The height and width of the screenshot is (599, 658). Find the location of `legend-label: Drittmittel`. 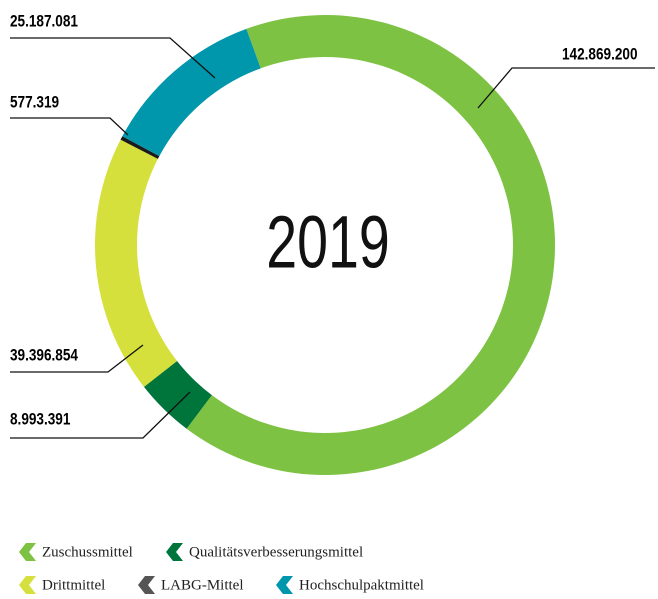

legend-label: Drittmittel is located at coordinates (73, 585).